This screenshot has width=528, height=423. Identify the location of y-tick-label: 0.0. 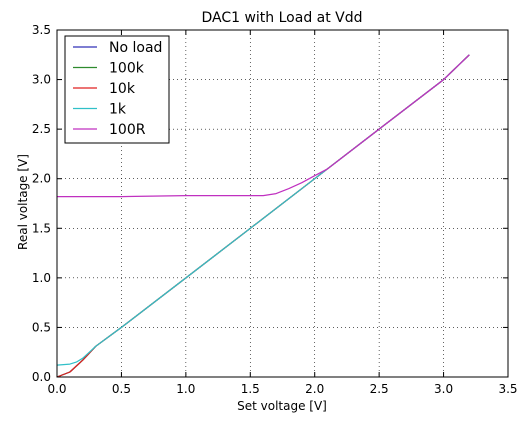
(41, 377).